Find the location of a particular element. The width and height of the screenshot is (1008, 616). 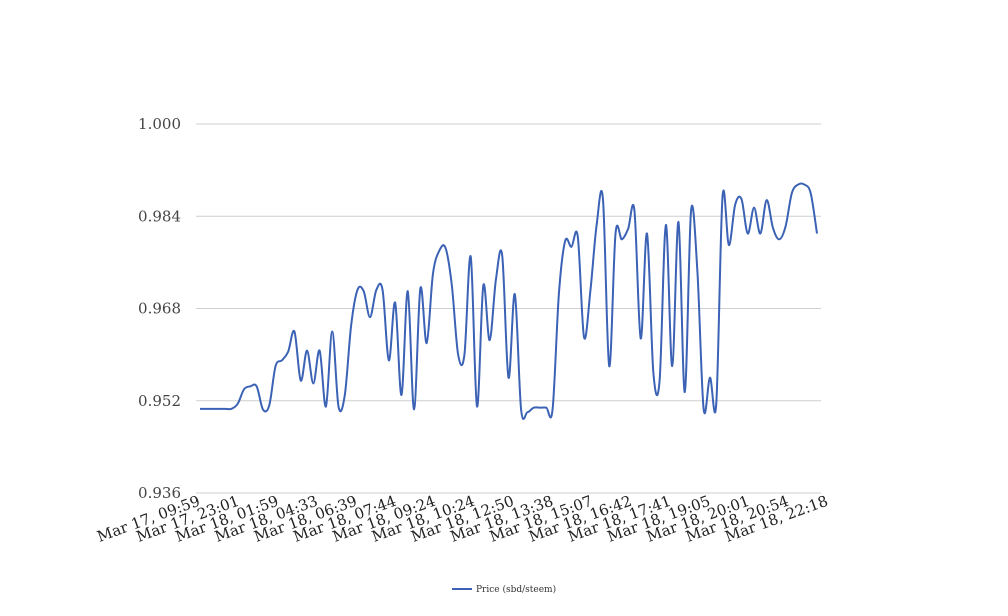

y-tick-label-0: 0.936 is located at coordinates (159, 493).